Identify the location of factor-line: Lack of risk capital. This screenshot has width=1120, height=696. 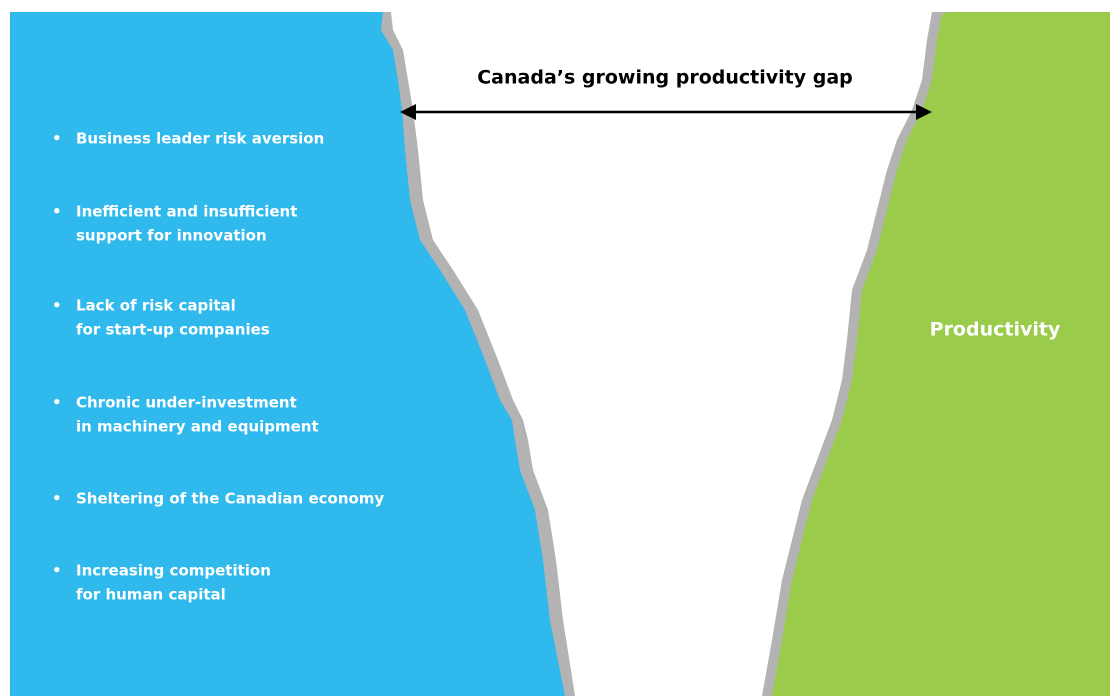
(156, 306).